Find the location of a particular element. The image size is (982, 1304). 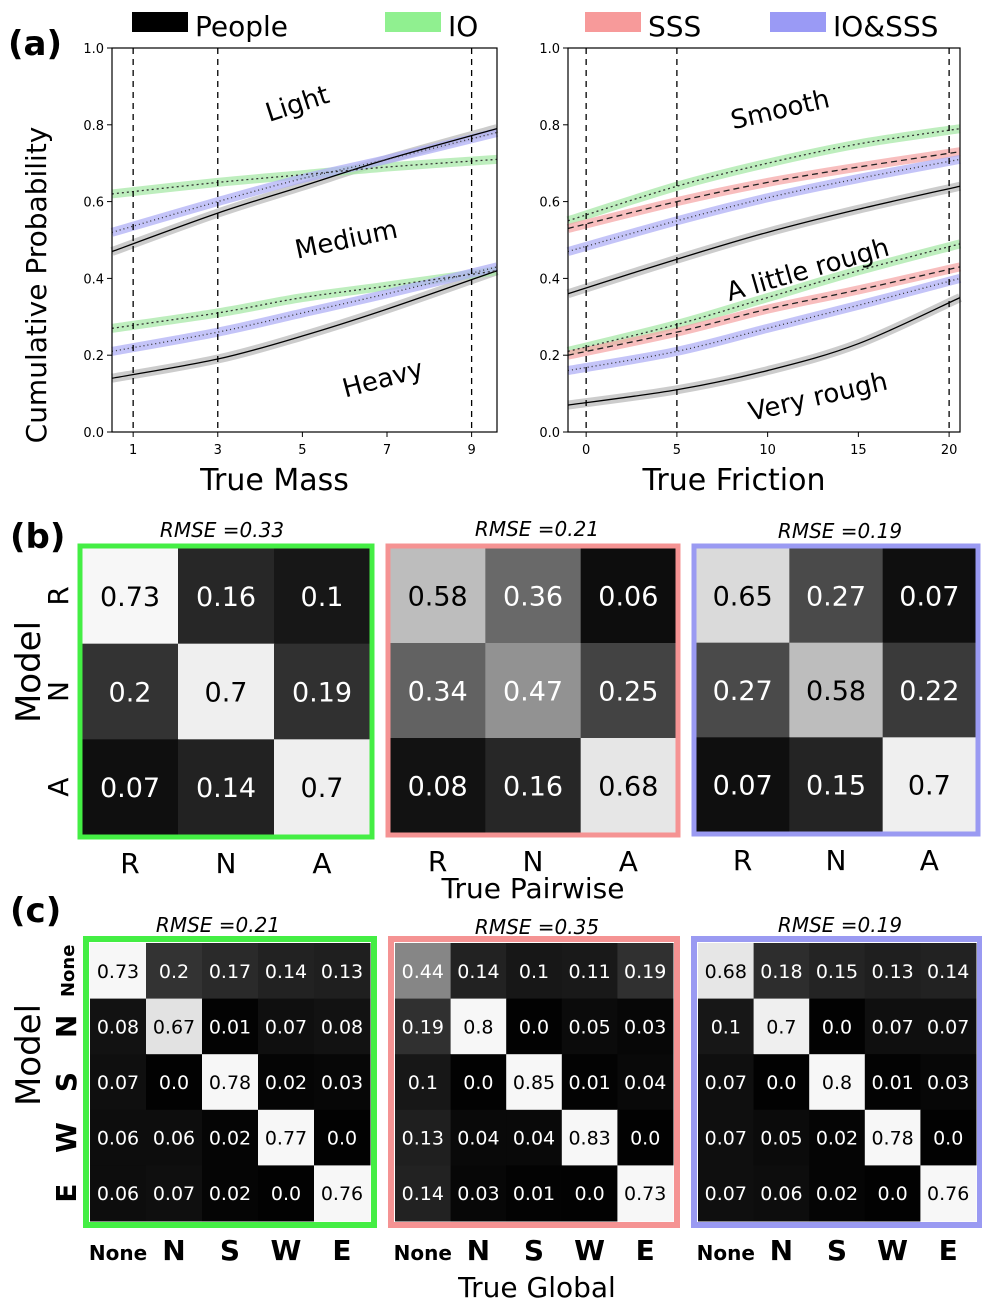

heatmap-cell-value: 0.58 is located at coordinates (836, 691).